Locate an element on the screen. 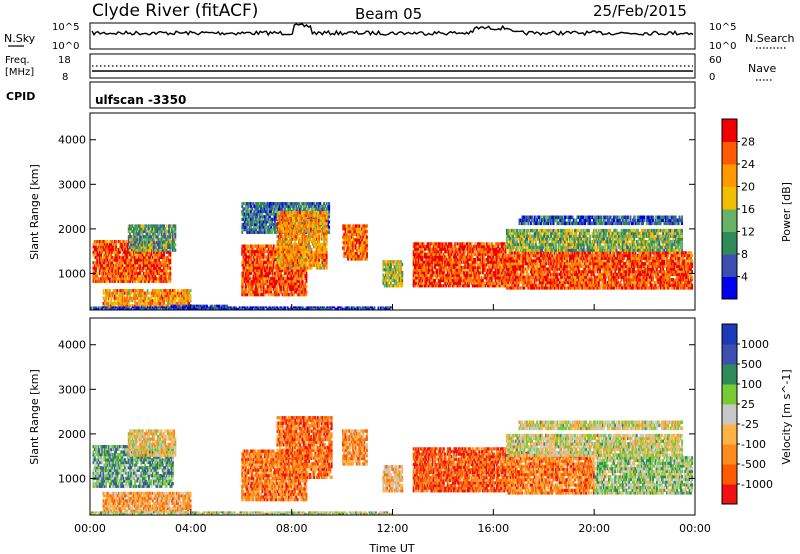 This screenshot has height=554, width=800. freq-label-2: [MHz] is located at coordinates (19, 72).